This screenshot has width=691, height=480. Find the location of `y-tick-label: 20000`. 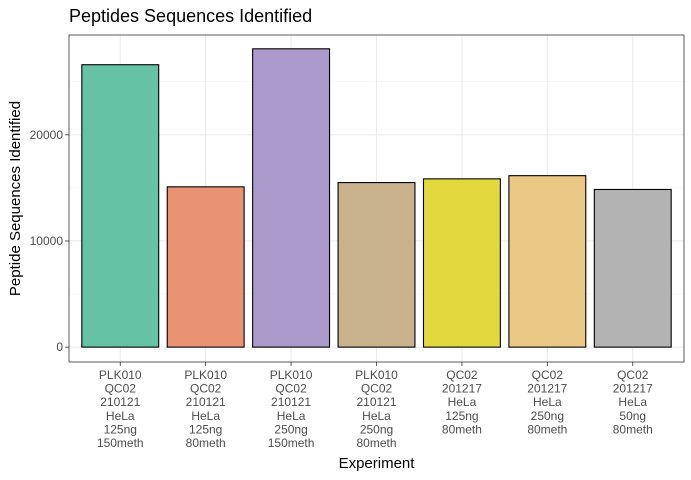

y-tick-label: 20000 is located at coordinates (47, 135).